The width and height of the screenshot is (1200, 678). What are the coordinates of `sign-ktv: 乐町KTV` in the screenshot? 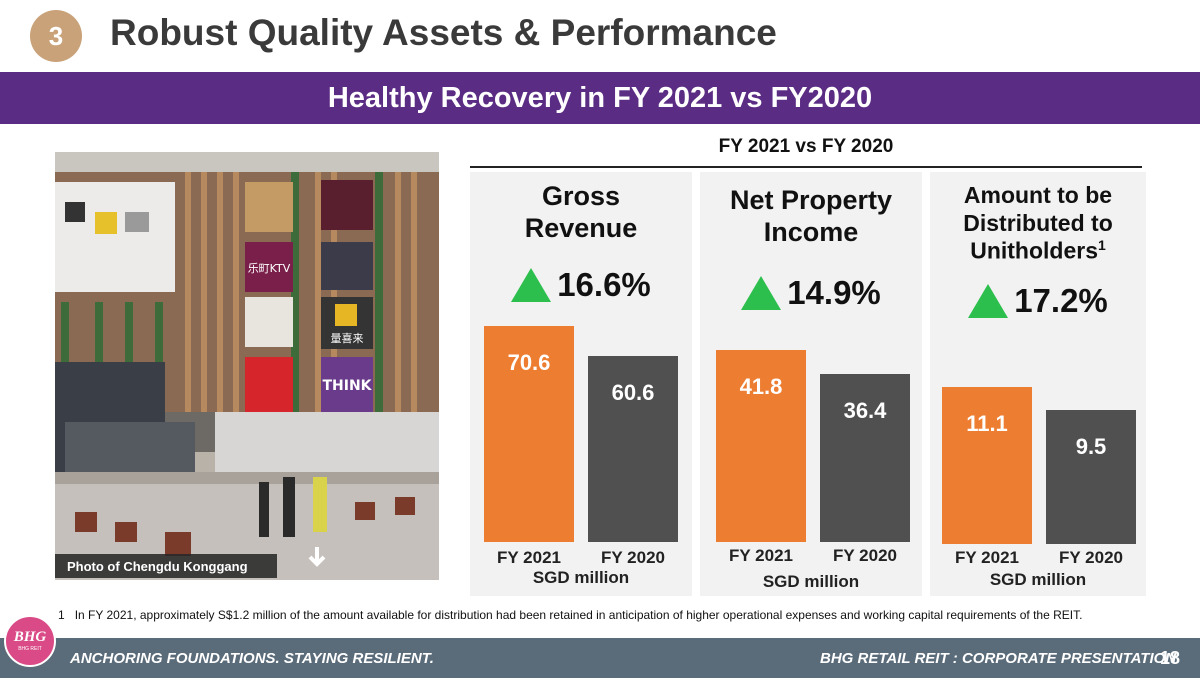 It's located at (269, 268).